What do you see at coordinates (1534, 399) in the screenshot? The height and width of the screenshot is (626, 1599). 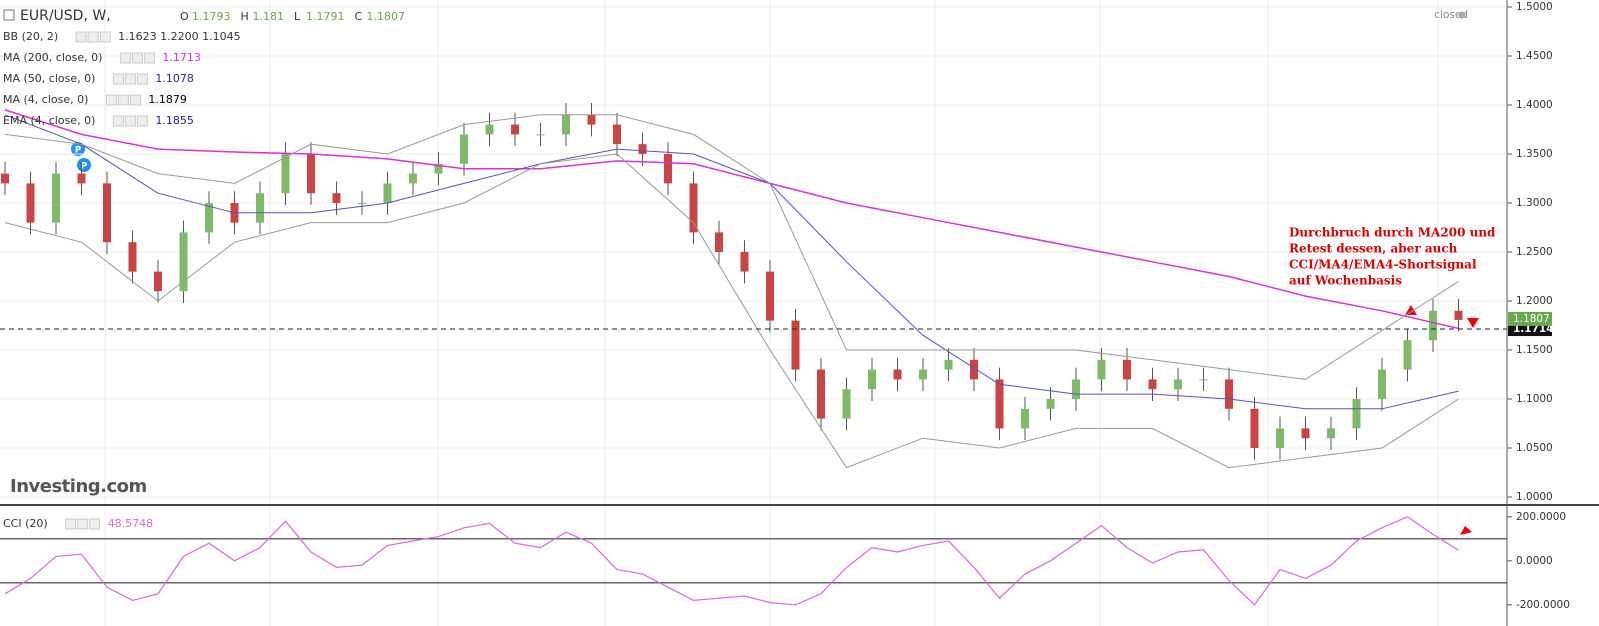 I see `y-tick-label: 1.1000` at bounding box center [1534, 399].